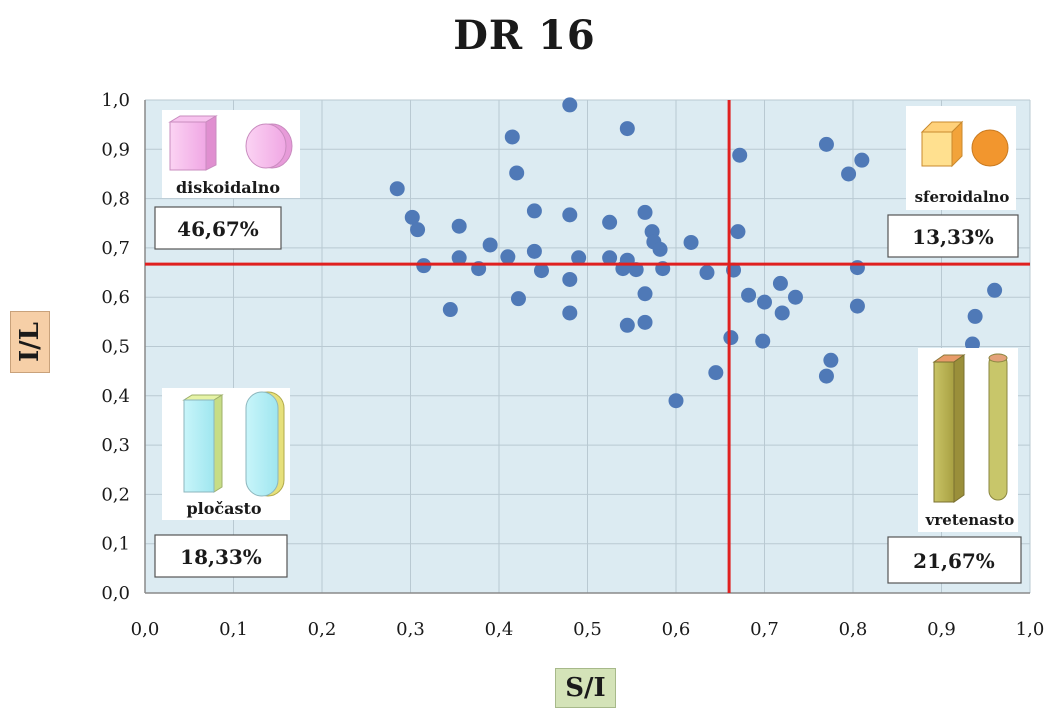 The height and width of the screenshot is (710, 1049). Describe the element at coordinates (193, 143) in the screenshot. I see `disc-block-icon` at that location.